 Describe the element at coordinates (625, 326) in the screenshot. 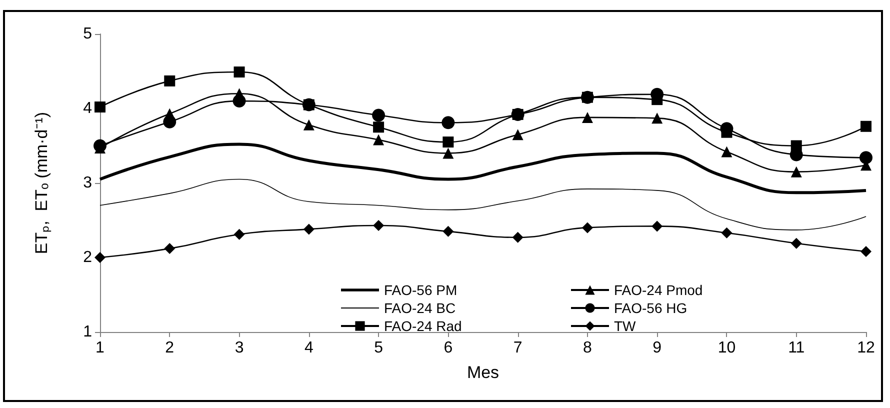

I see `legend-label: TW` at that location.